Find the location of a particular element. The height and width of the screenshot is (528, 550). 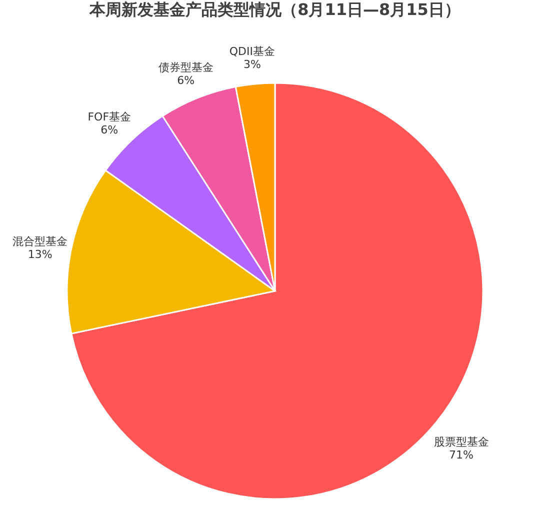

slice-label: 债券型基金 is located at coordinates (186, 67).